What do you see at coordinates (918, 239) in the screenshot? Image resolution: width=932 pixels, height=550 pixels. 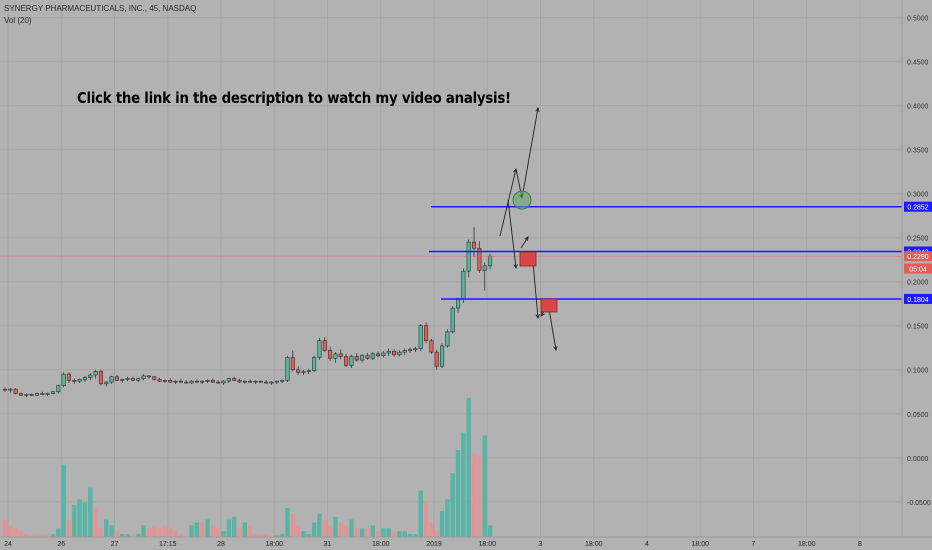 I see `price-tick-label: 0.2500` at bounding box center [918, 239].